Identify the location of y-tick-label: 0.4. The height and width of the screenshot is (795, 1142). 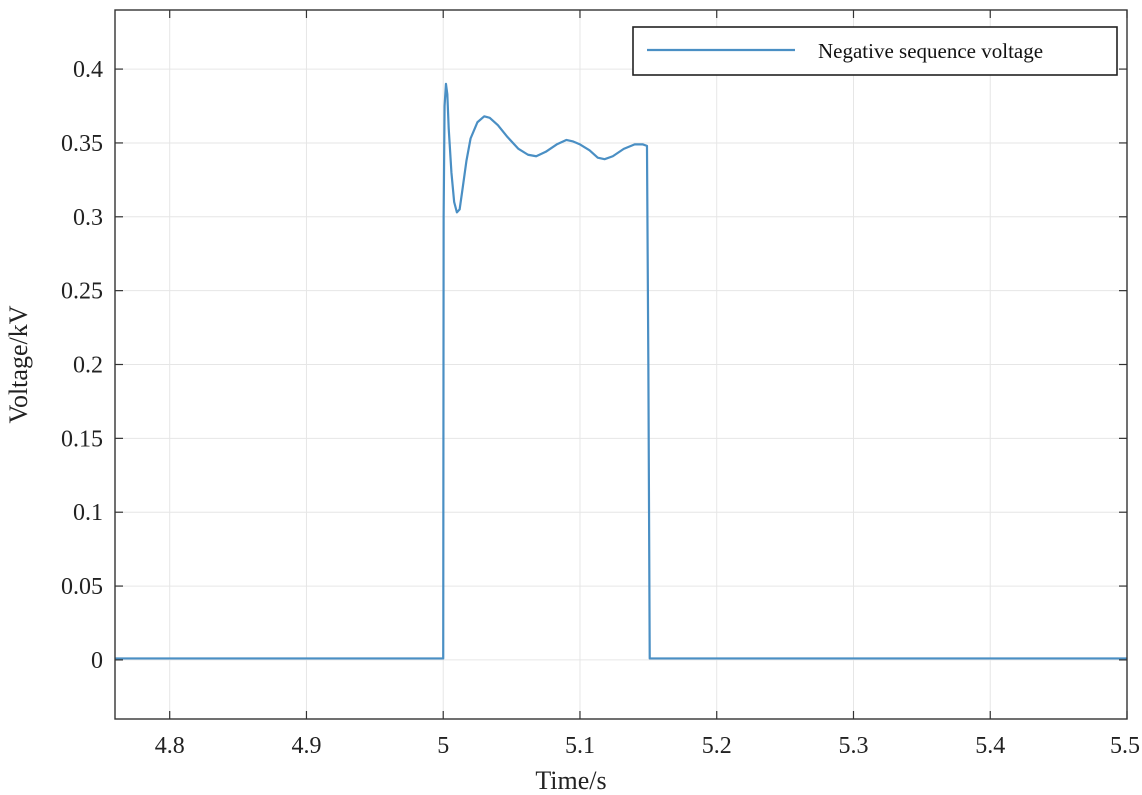
(88, 70).